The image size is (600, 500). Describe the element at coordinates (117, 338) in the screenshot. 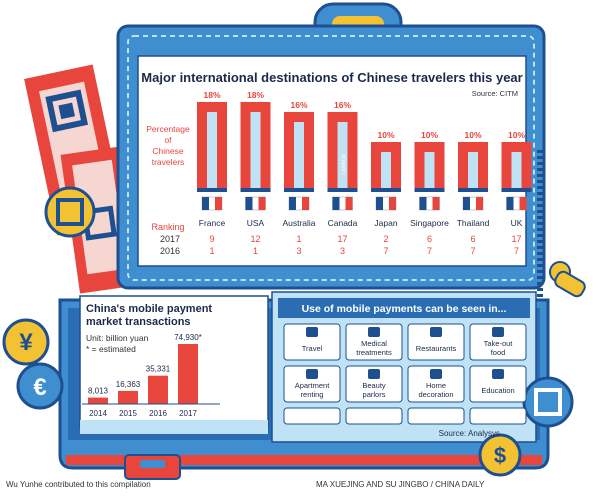

I see `payment-unit: Unit: billion yuan` at that location.